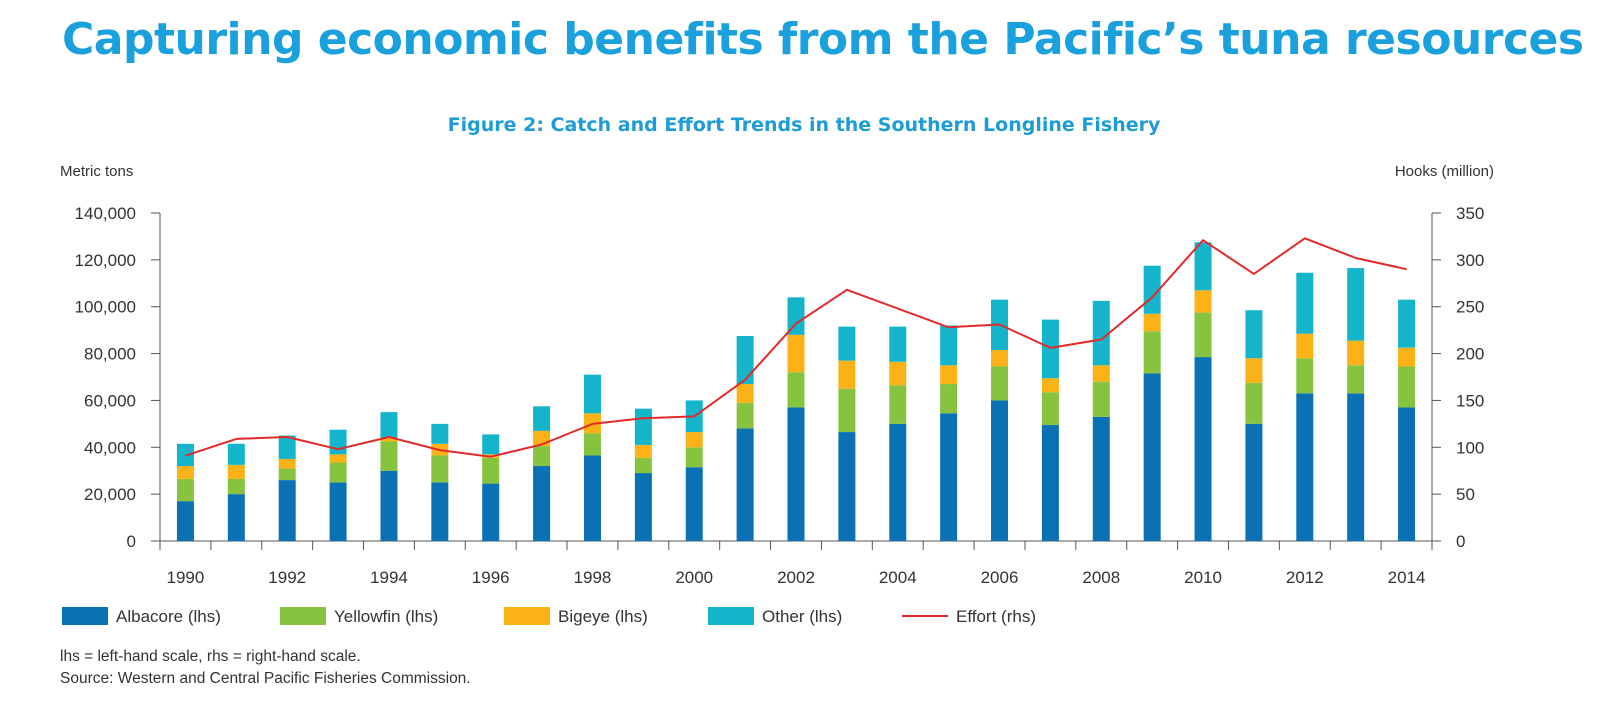 This screenshot has width=1608, height=726. Describe the element at coordinates (186, 577) in the screenshot. I see `x-tick-label: 1990` at that location.